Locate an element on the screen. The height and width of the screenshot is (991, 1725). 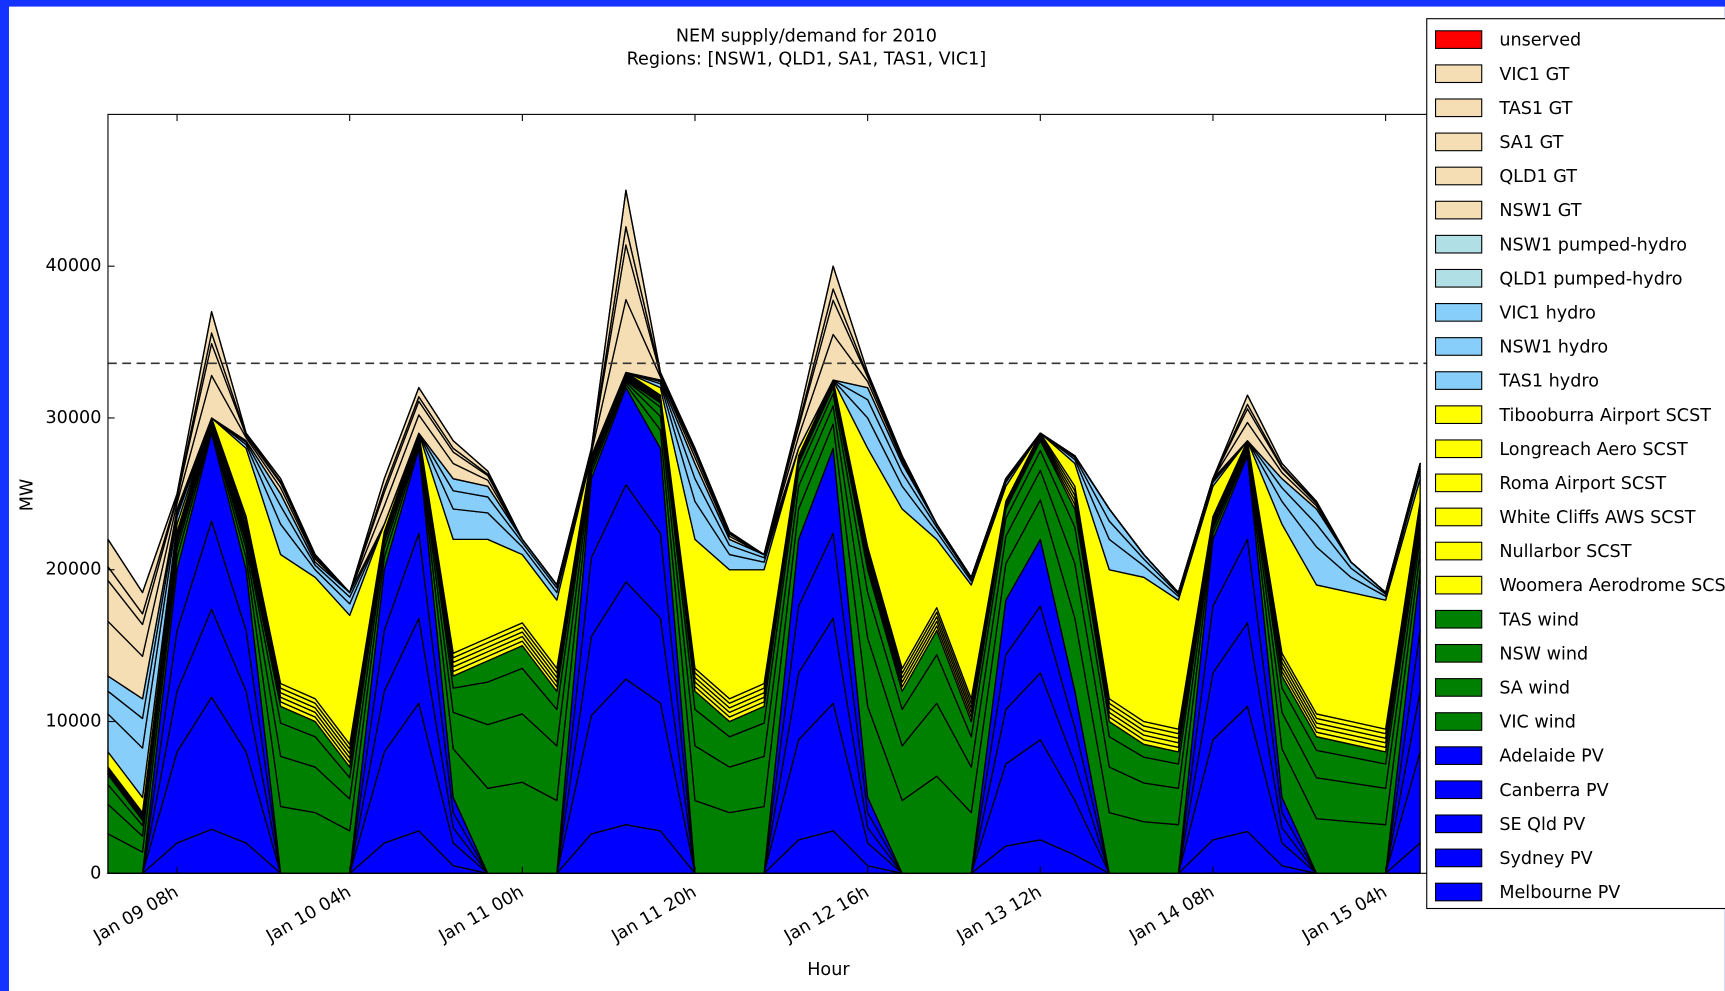
legend-label: Woomera Aerodrome SCST is located at coordinates (1612, 586).